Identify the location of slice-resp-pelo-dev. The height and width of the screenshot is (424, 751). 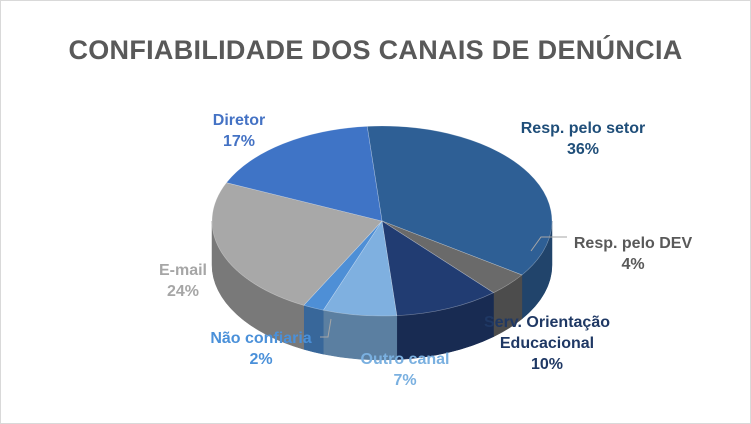
(452, 257).